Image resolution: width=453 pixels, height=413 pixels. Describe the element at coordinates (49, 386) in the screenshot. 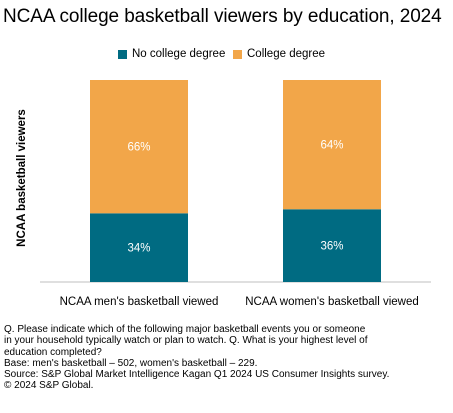

I see `footnote-line: © 2024 S&P Global.` at that location.